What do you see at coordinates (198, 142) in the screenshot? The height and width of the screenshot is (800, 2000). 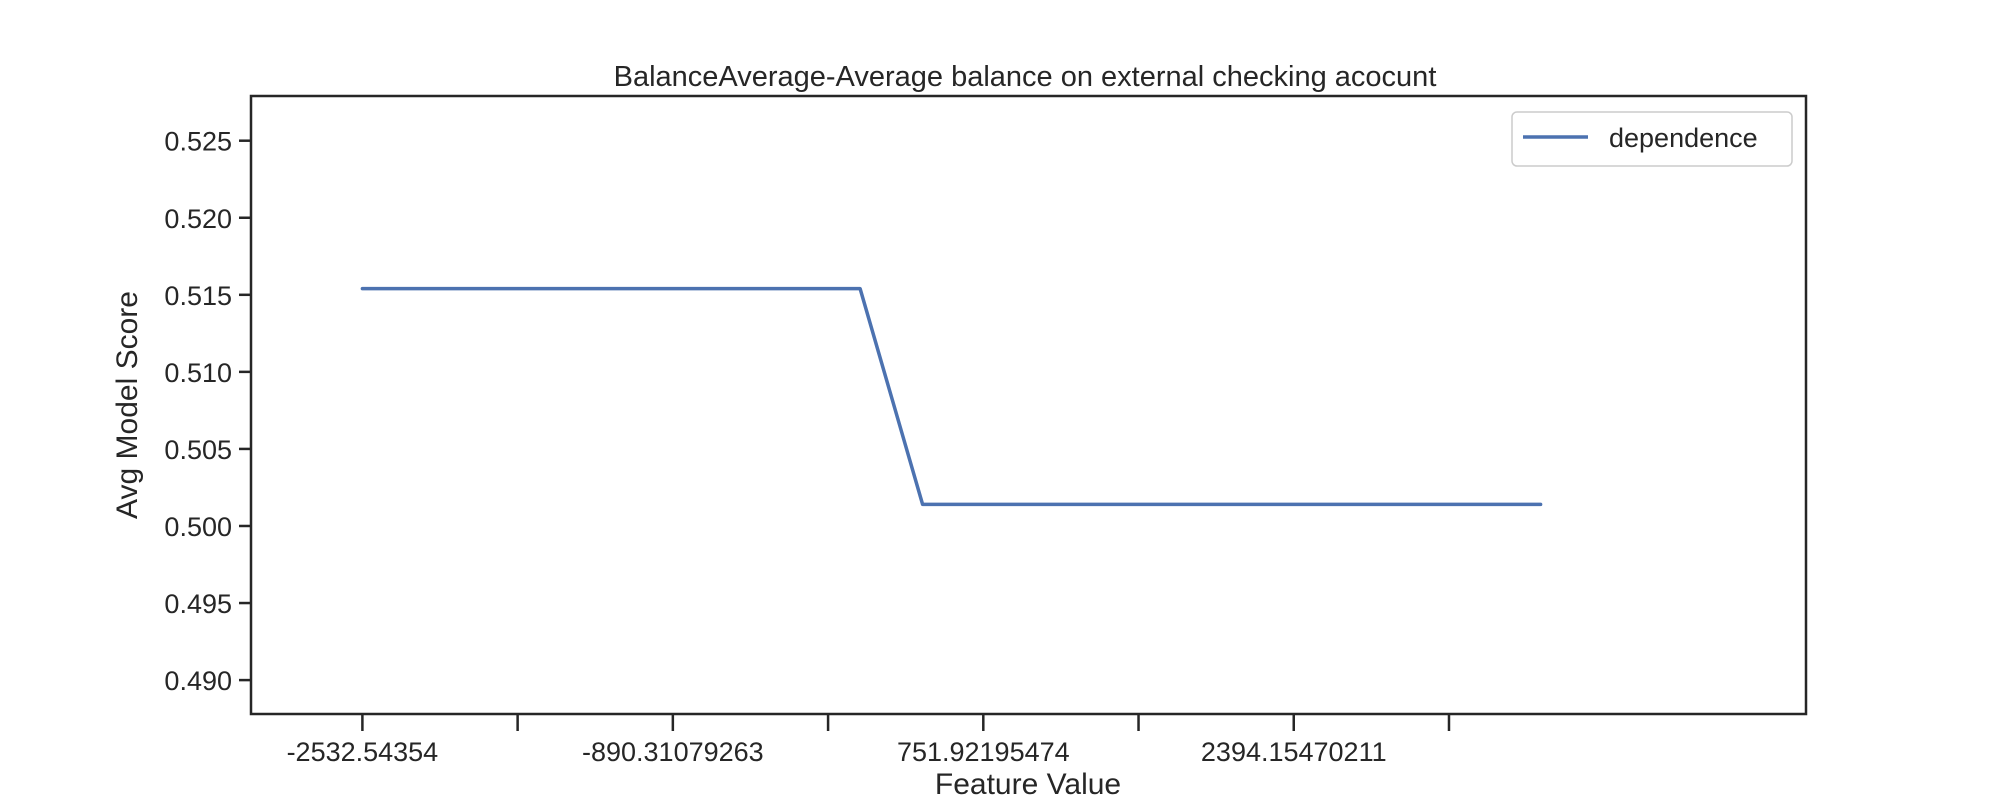 I see `y-tick-label: 0.525` at bounding box center [198, 142].